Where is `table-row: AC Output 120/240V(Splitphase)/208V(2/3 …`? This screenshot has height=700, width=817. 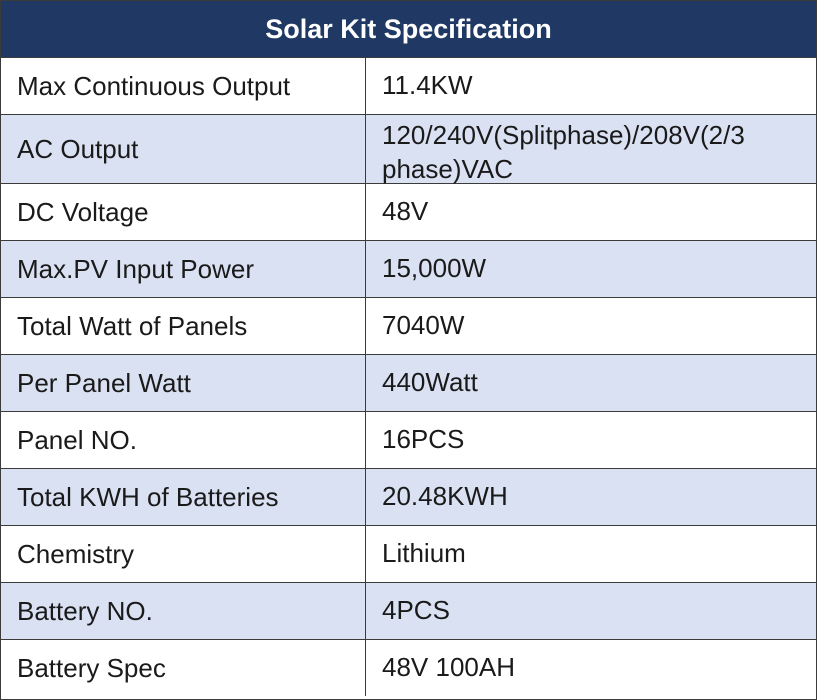
table-row: AC Output 120/240V(Splitphase)/208V(2/3 … is located at coordinates (408, 149).